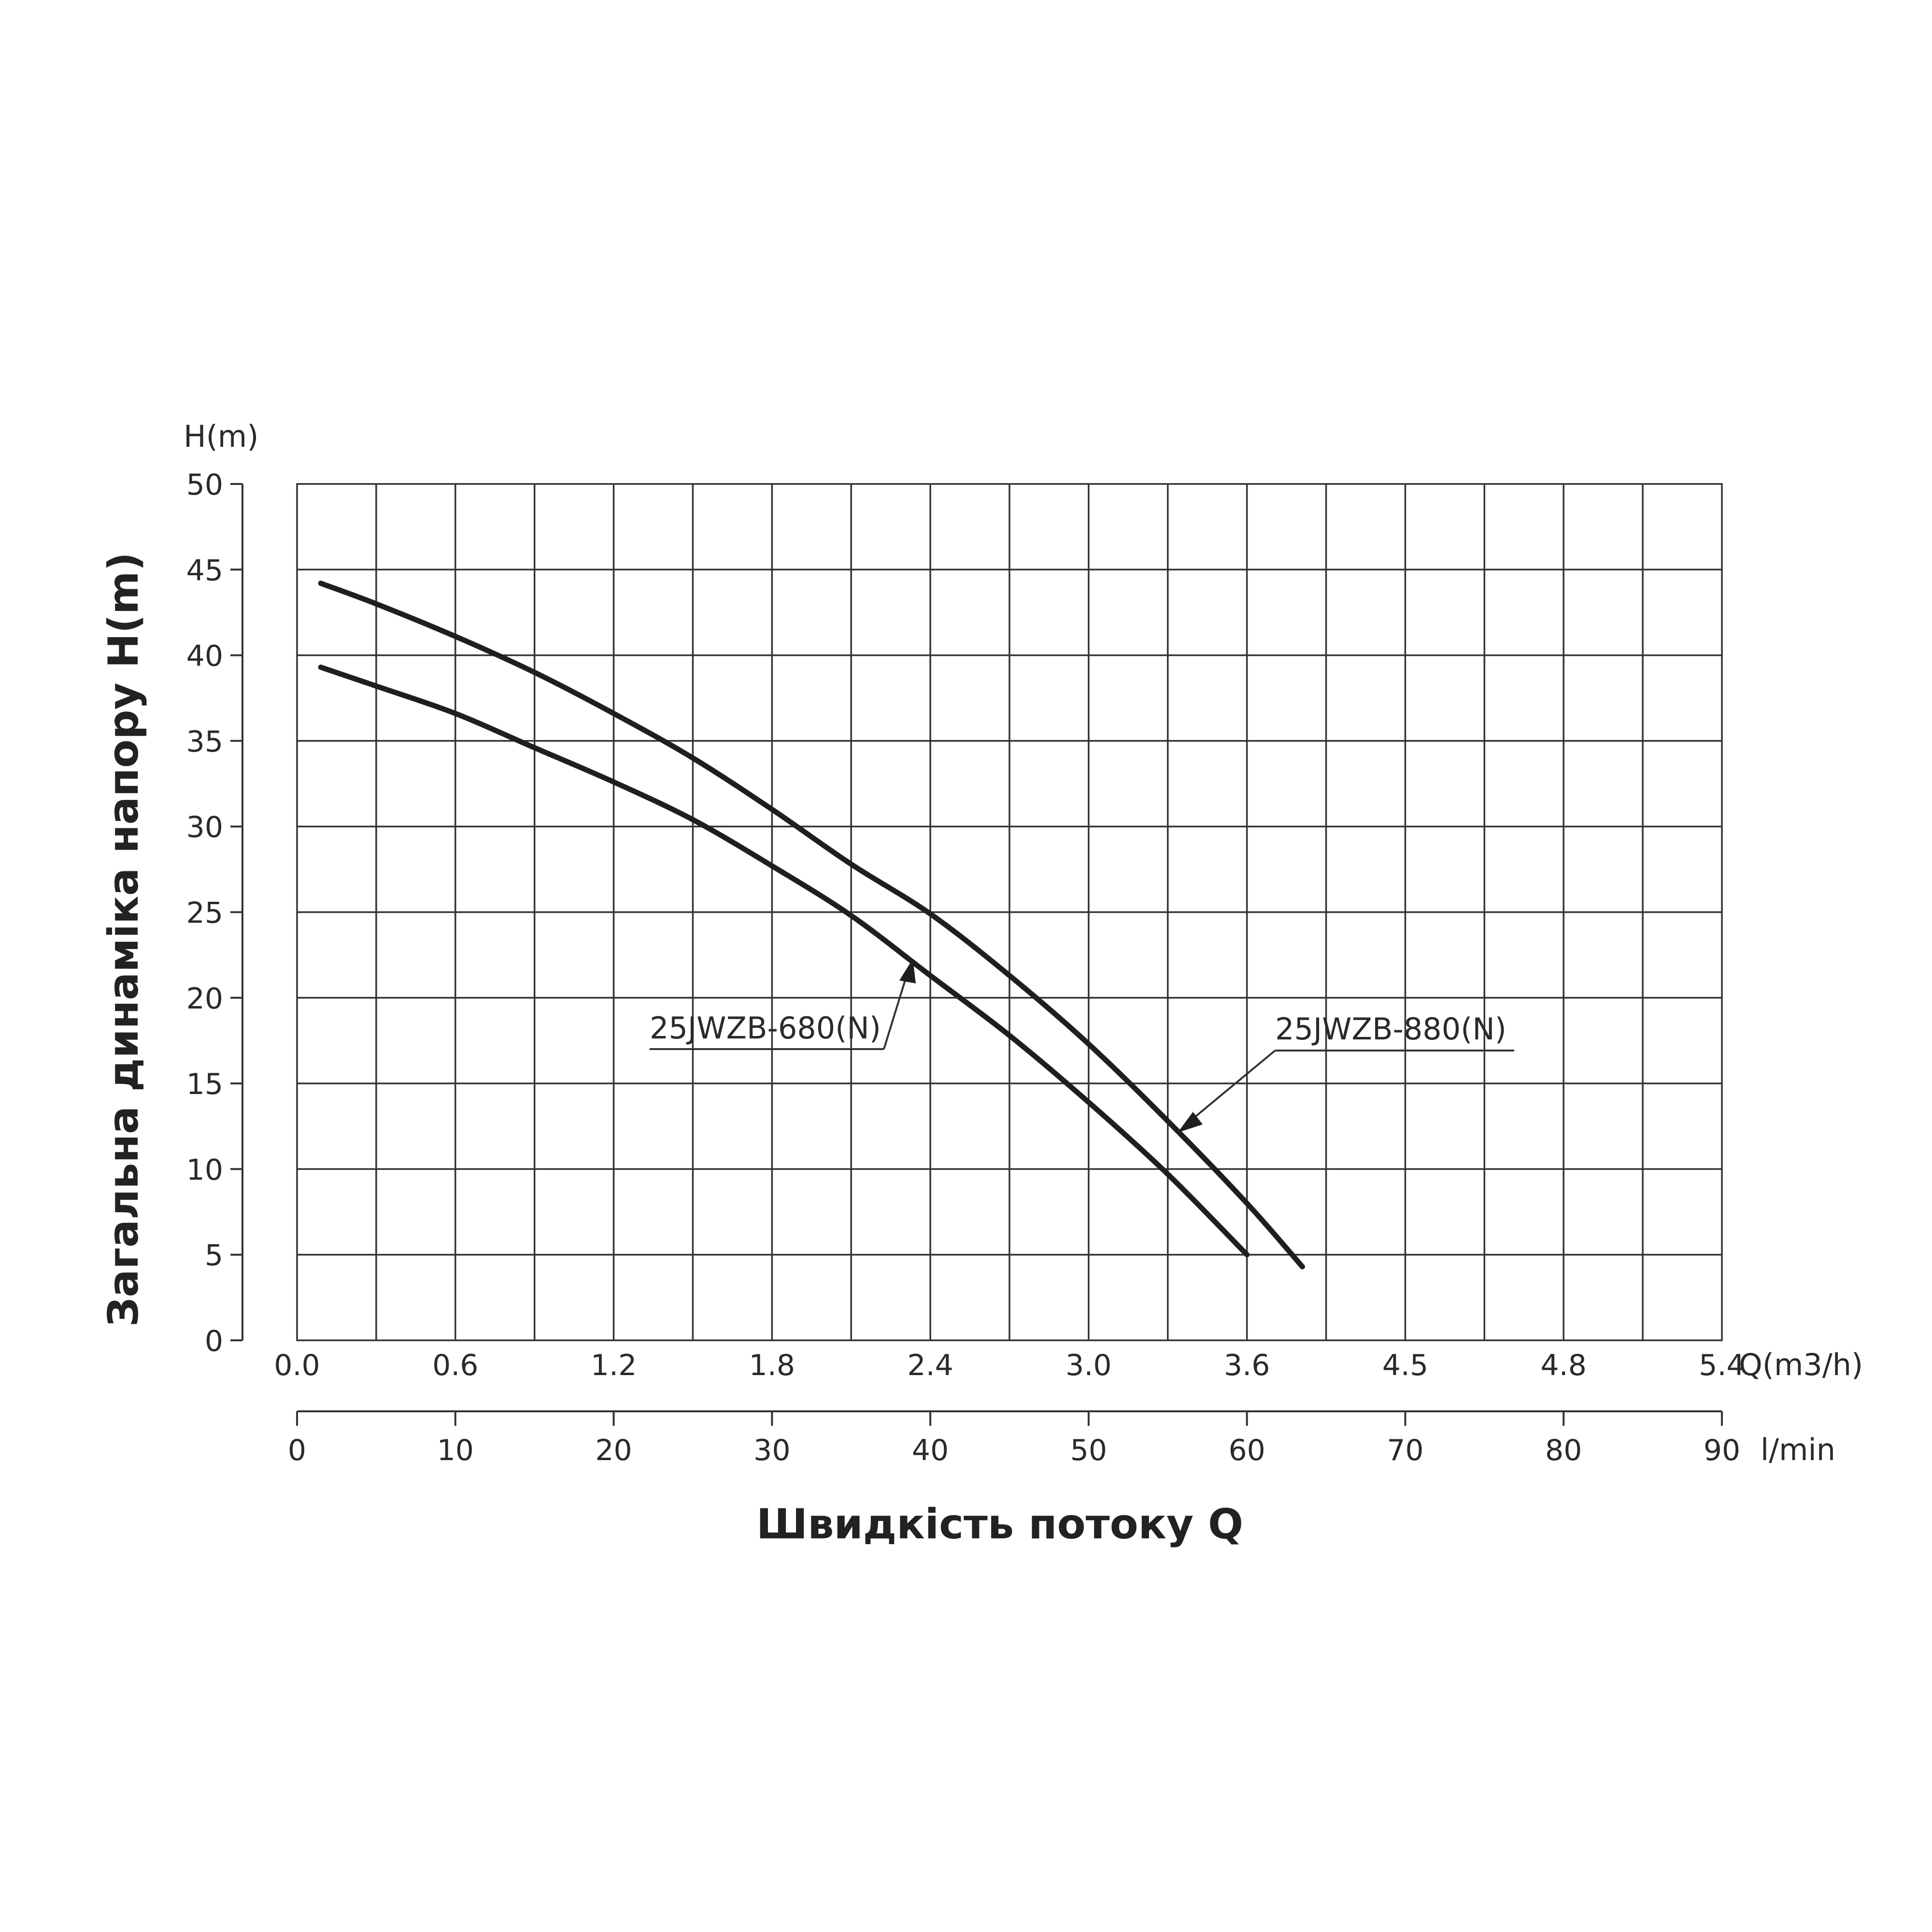  Describe the element at coordinates (455, 1365) in the screenshot. I see `x-tick-label-primary: 0.6` at that location.